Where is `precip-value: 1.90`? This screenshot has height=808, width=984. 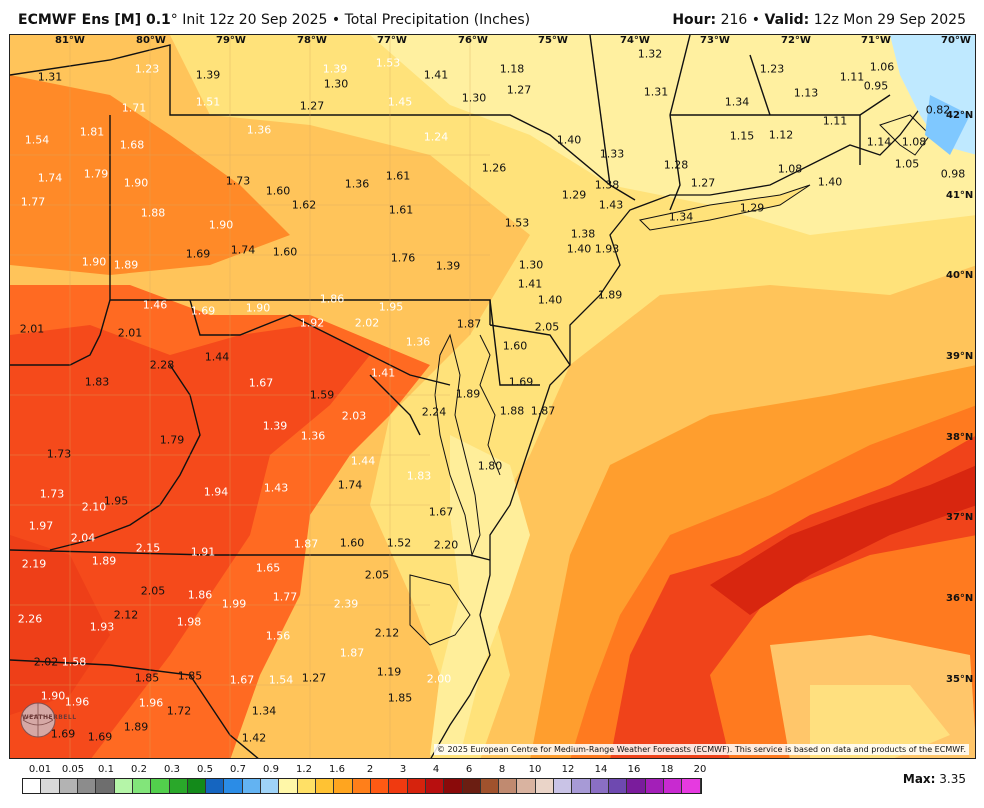
precip-value: 1.90 is located at coordinates (221, 225).